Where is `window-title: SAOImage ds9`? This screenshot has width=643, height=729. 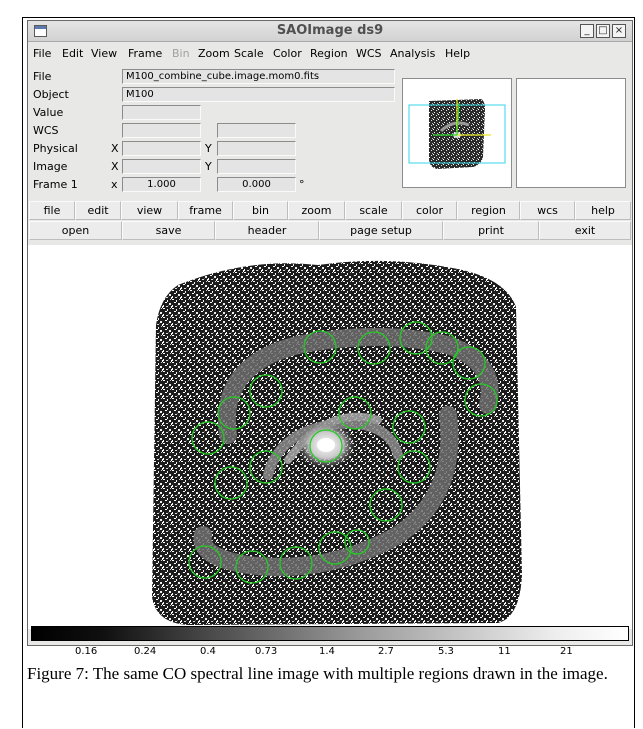
window-title: SAOImage ds9 is located at coordinates (330, 30).